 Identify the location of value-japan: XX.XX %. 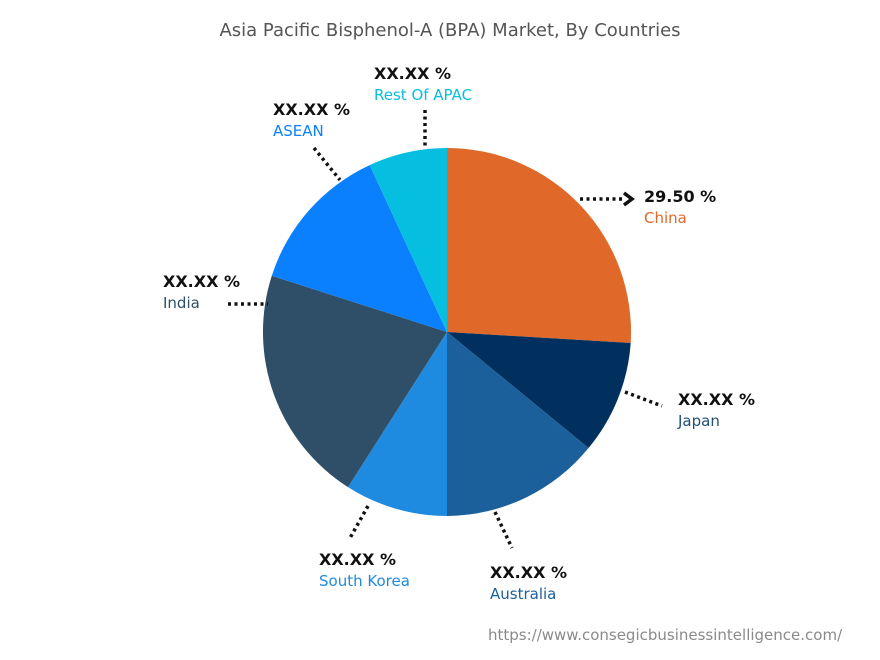
(717, 399).